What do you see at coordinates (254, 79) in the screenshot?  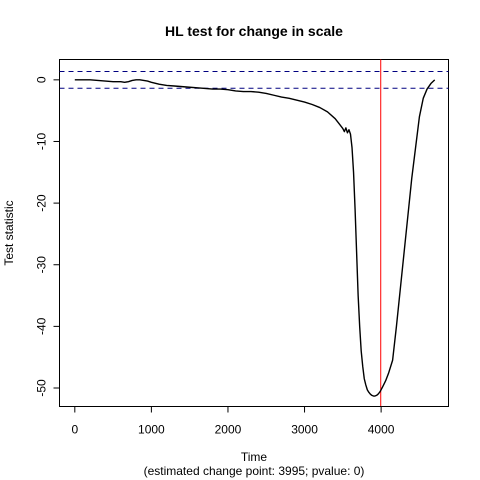 I see `critical-value-lines` at bounding box center [254, 79].